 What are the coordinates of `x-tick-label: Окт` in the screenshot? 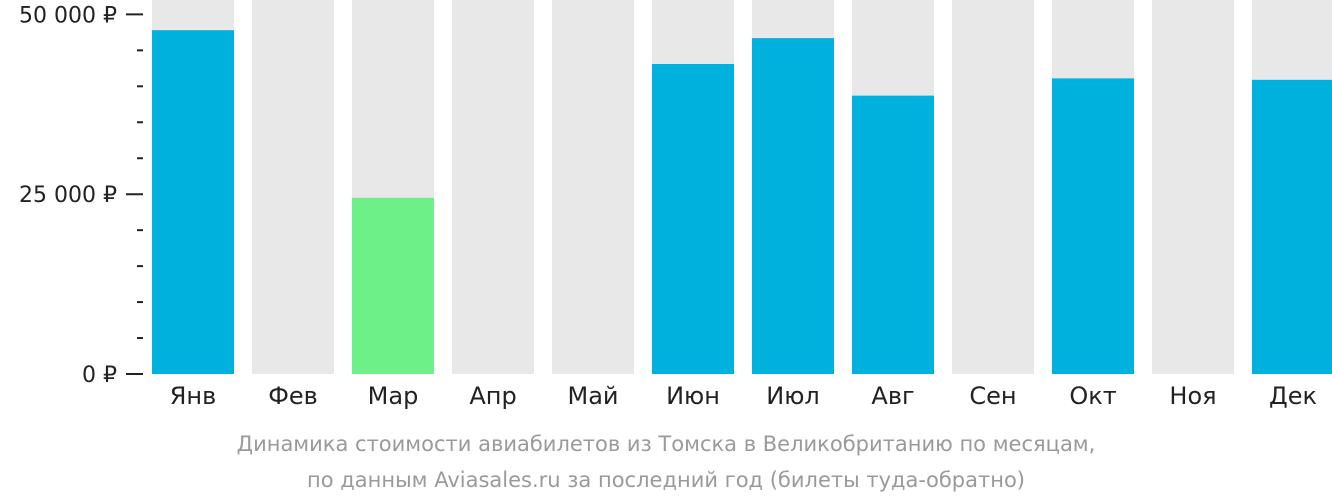 It's located at (1092, 396).